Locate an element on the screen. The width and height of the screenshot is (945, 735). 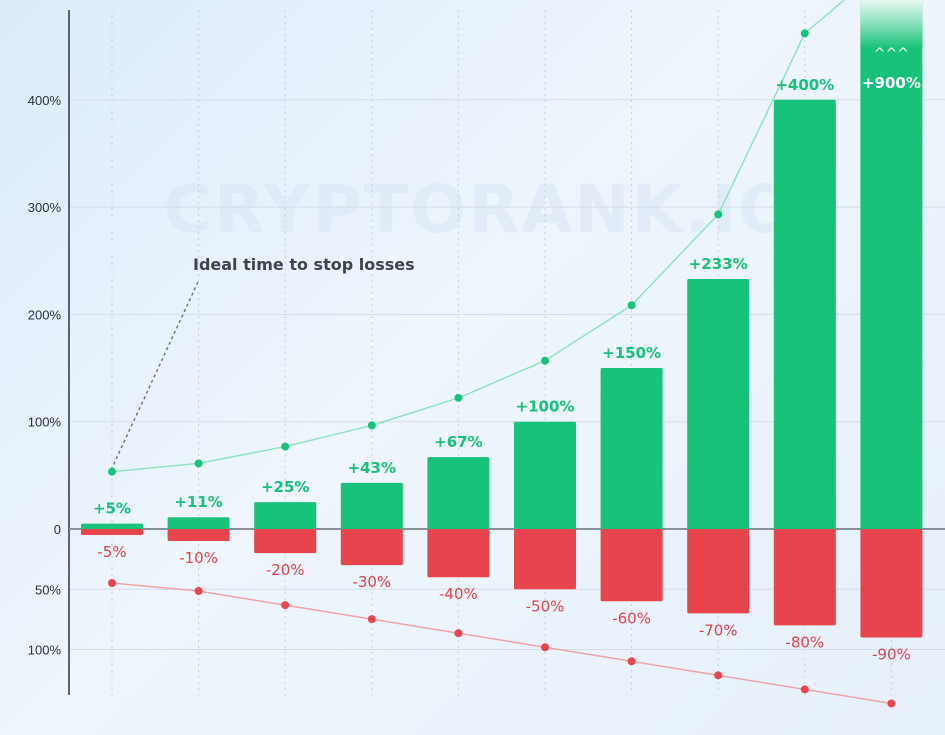
loss-curve is located at coordinates (501, 643).